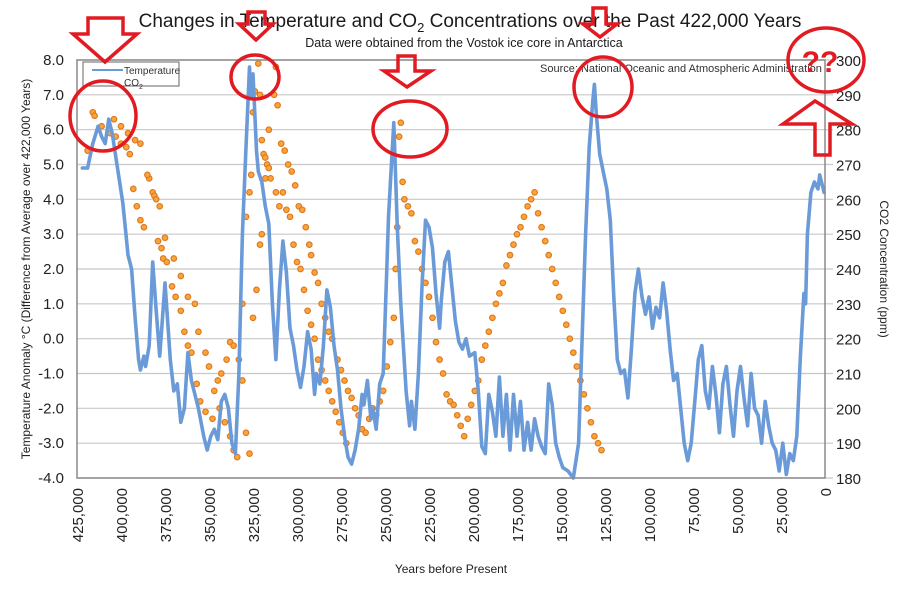 The width and height of the screenshot is (900, 602). Describe the element at coordinates (884, 268) in the screenshot. I see `right-axis-label: CO2 Concentration (ppm)` at that location.